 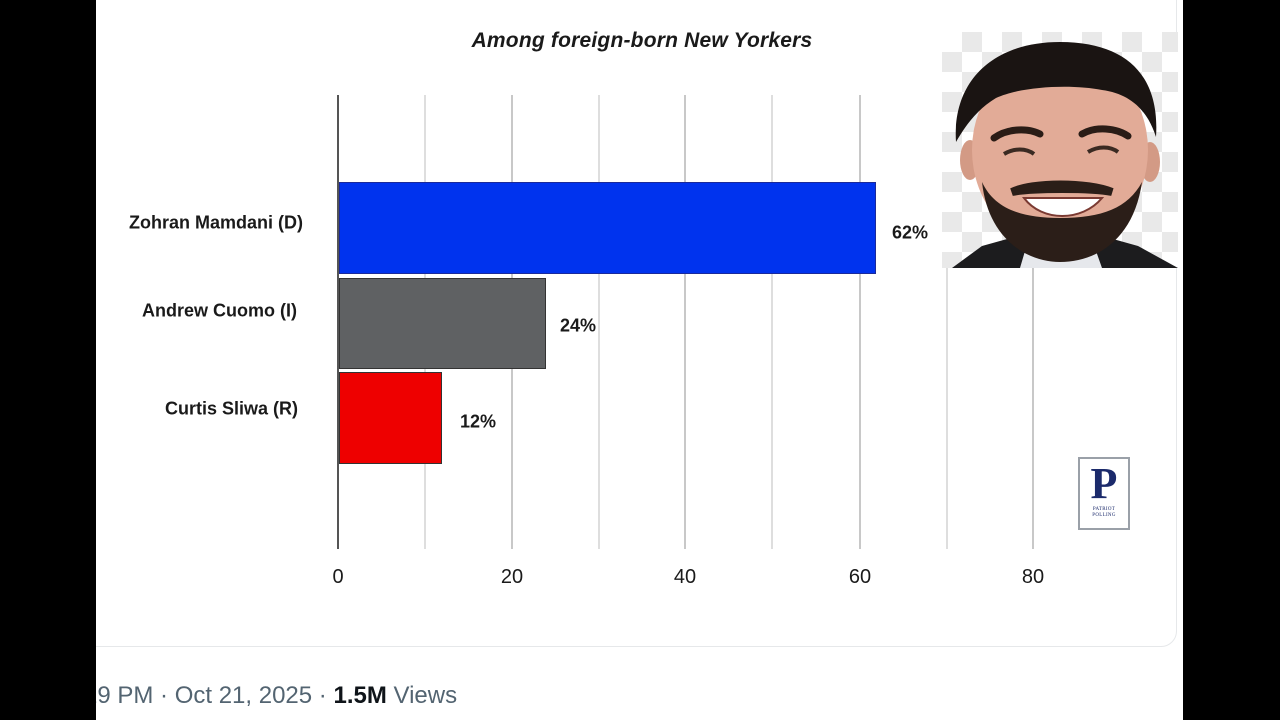 I want to click on chart-title: Among foreign-born New Yorkers, so click(x=642, y=40).